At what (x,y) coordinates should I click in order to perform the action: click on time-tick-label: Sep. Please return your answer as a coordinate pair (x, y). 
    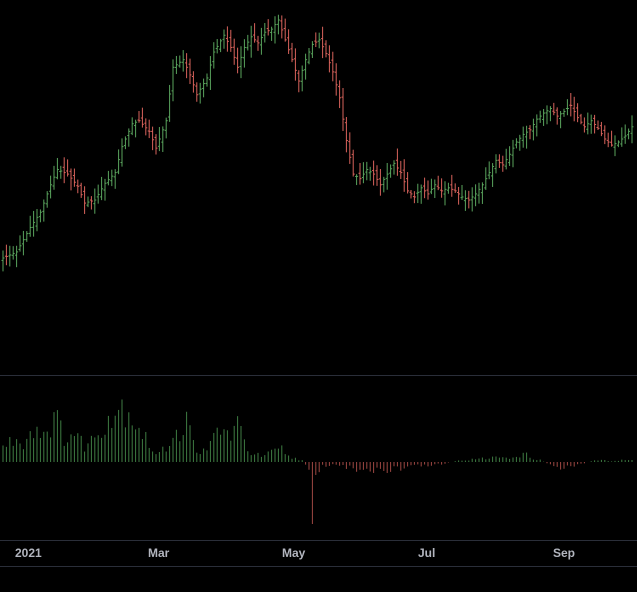
    Looking at the image, I should click on (564, 553).